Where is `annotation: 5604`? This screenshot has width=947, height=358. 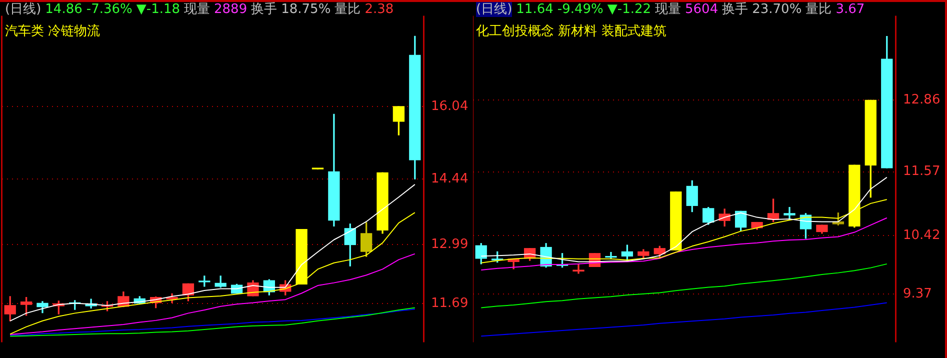 annotation: 5604 is located at coordinates (701, 9).